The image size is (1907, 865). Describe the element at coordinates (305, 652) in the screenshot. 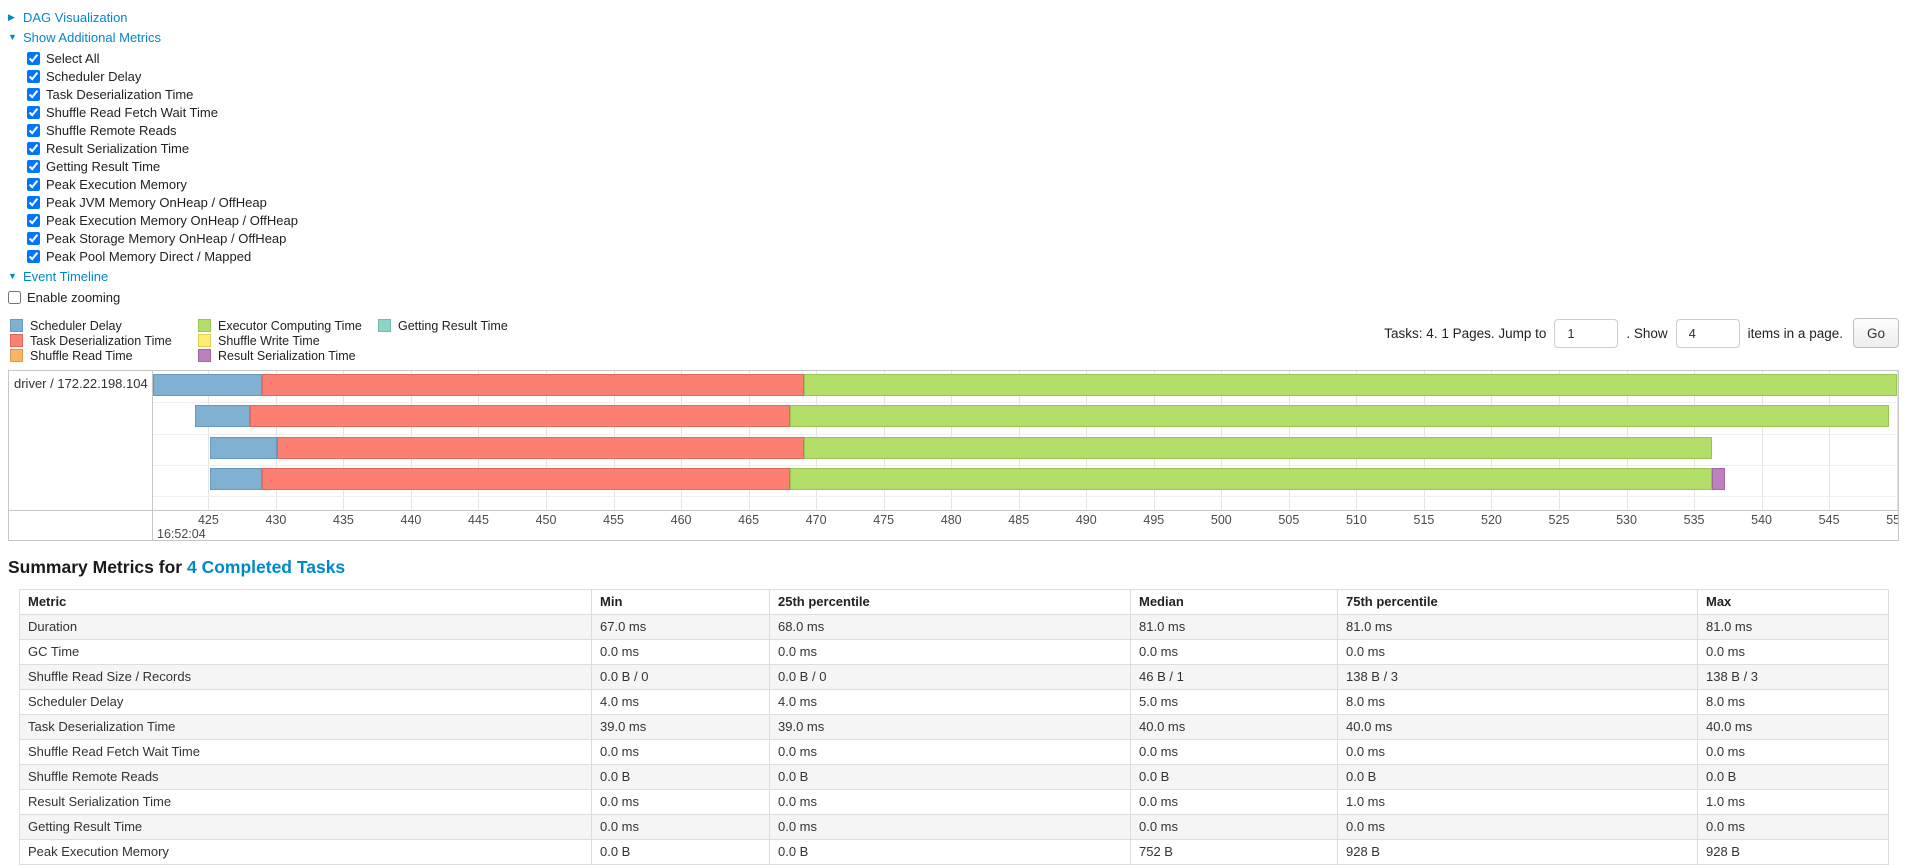

I see `metric-name-cell: GC Time` at that location.